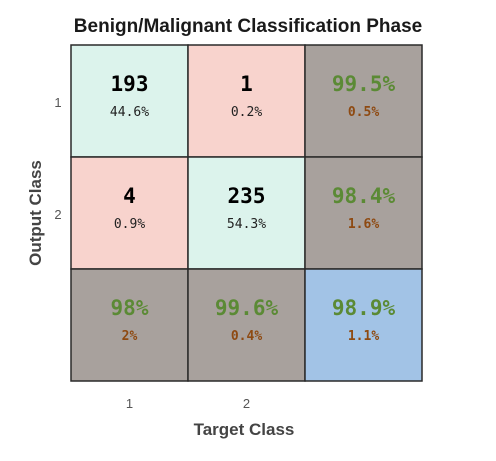 This screenshot has height=461, width=496. What do you see at coordinates (246, 112) in the screenshot?
I see `cell-percent-r1-c2: 0.2%` at bounding box center [246, 112].